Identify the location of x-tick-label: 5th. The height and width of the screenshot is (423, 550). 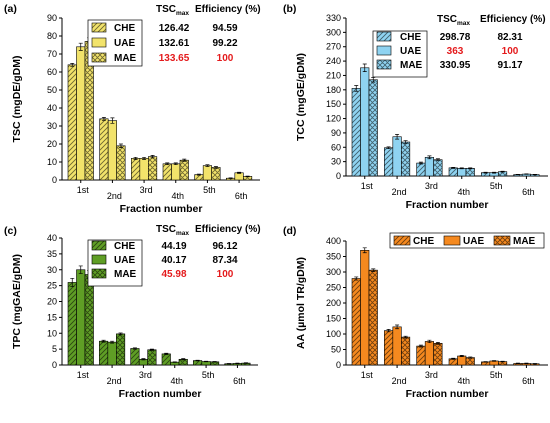
(496, 186).